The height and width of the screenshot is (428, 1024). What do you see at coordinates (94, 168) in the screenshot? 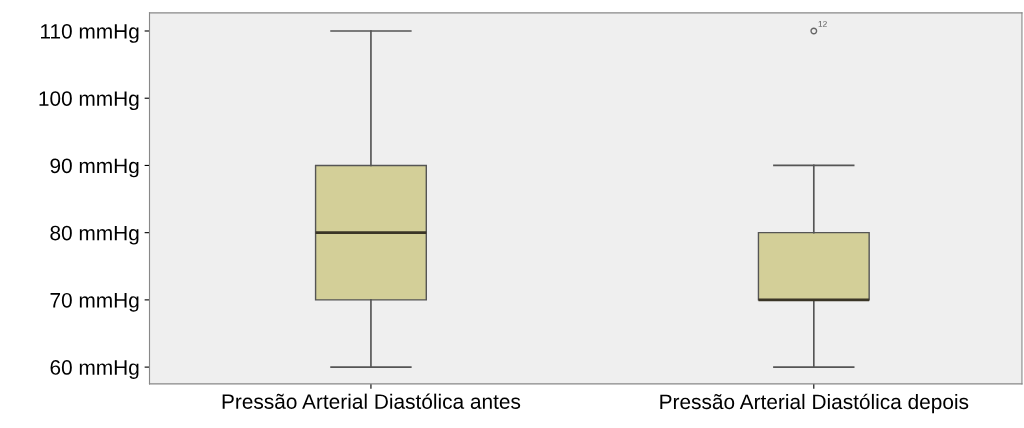
I see `y-tick-label: 90 mmHg` at bounding box center [94, 168].